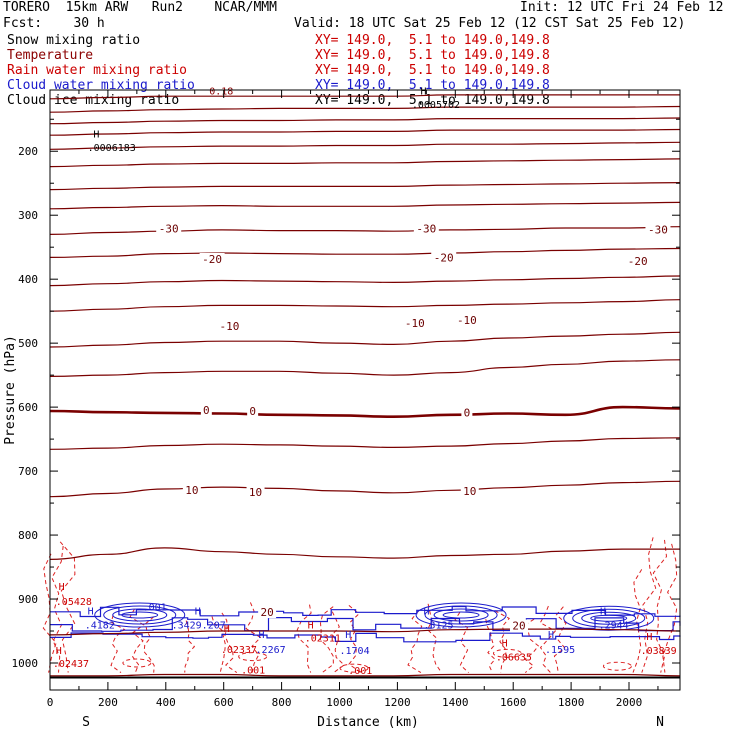  What do you see at coordinates (28, 471) in the screenshot?
I see `y-tick-label: 700` at bounding box center [28, 471].